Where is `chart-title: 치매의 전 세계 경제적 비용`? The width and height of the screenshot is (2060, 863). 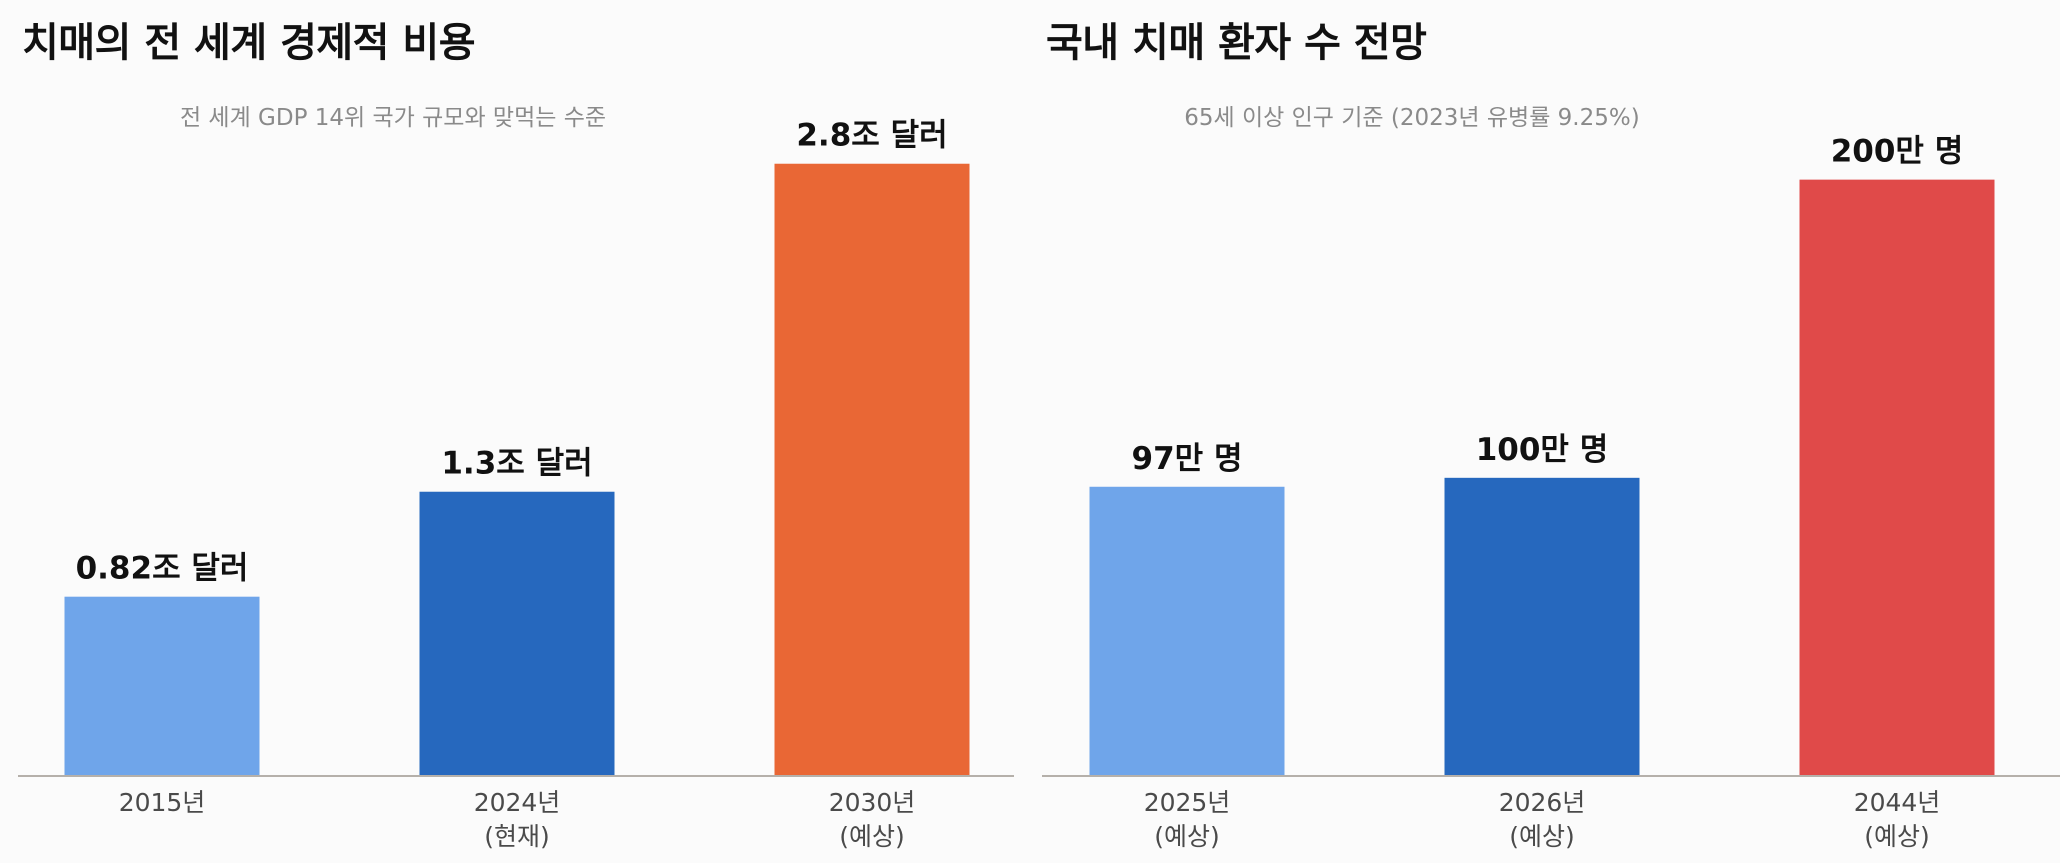
chart-title: 치매의 전 세계 경제적 비용 is located at coordinates (249, 43).